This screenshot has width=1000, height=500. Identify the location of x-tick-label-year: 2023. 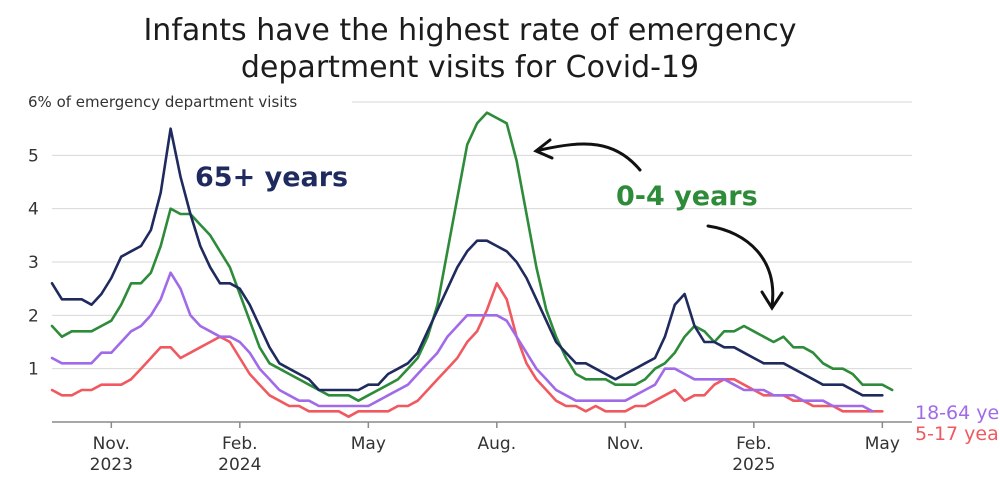
(111, 465).